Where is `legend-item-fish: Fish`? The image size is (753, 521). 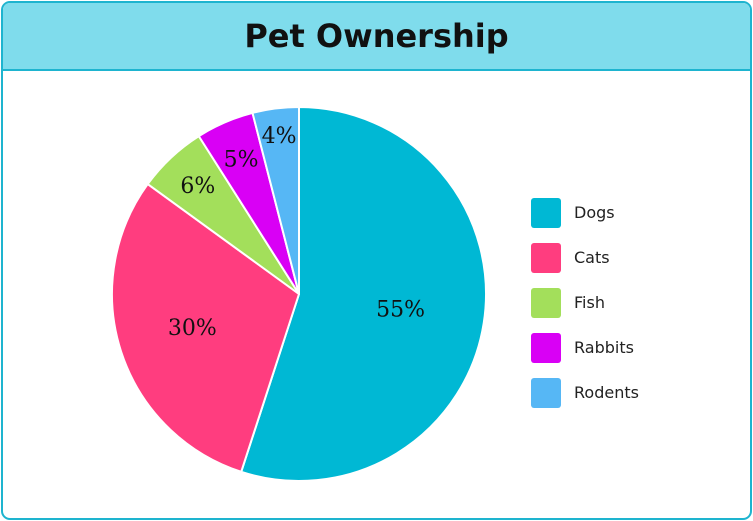
legend-item-fish: Fish is located at coordinates (585, 302).